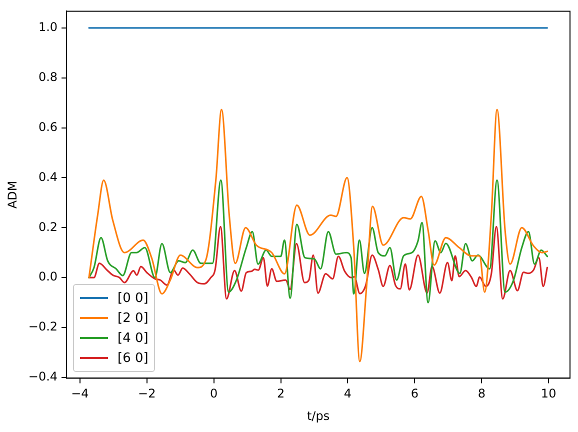 The width and height of the screenshot is (578, 432). Describe the element at coordinates (48, 277) in the screenshot. I see `y-tick-label: 0.0` at that location.